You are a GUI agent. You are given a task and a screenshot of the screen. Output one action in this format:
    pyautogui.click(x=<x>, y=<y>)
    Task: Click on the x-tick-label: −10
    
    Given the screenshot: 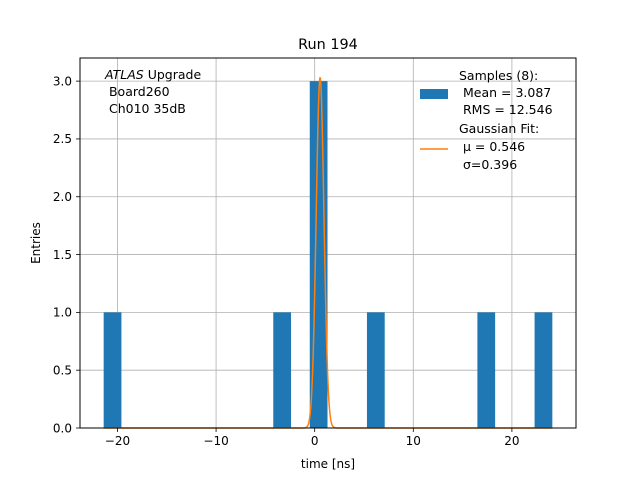 What is the action you would take?
    pyautogui.click(x=215, y=441)
    